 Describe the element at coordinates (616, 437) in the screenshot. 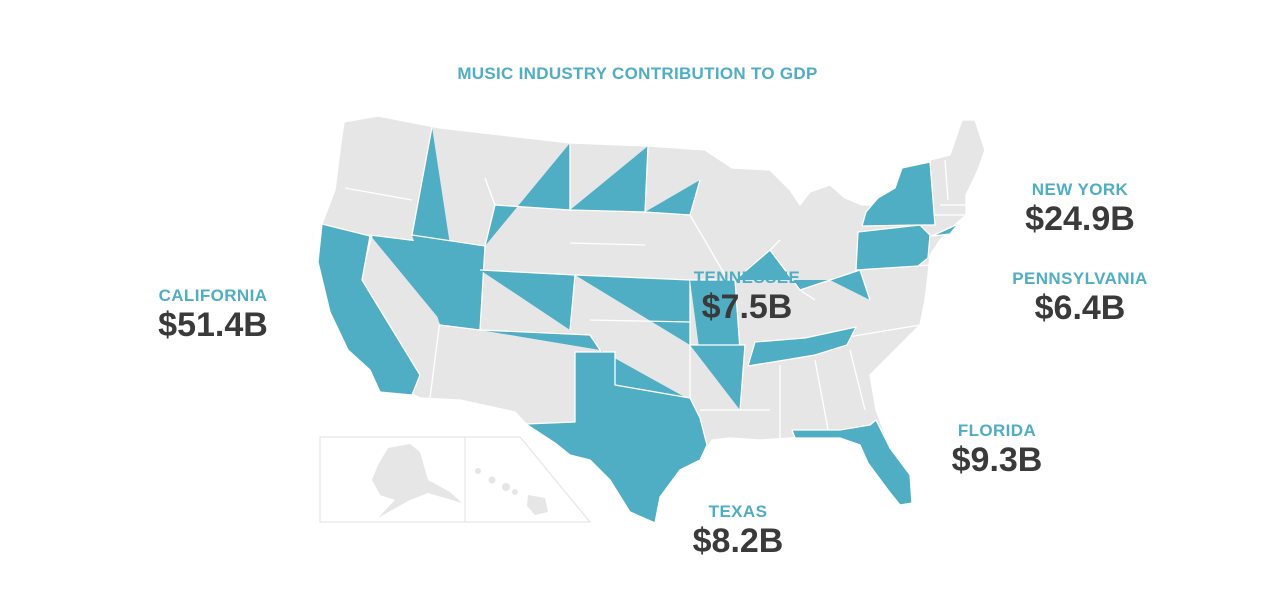

I see `state-texas` at that location.